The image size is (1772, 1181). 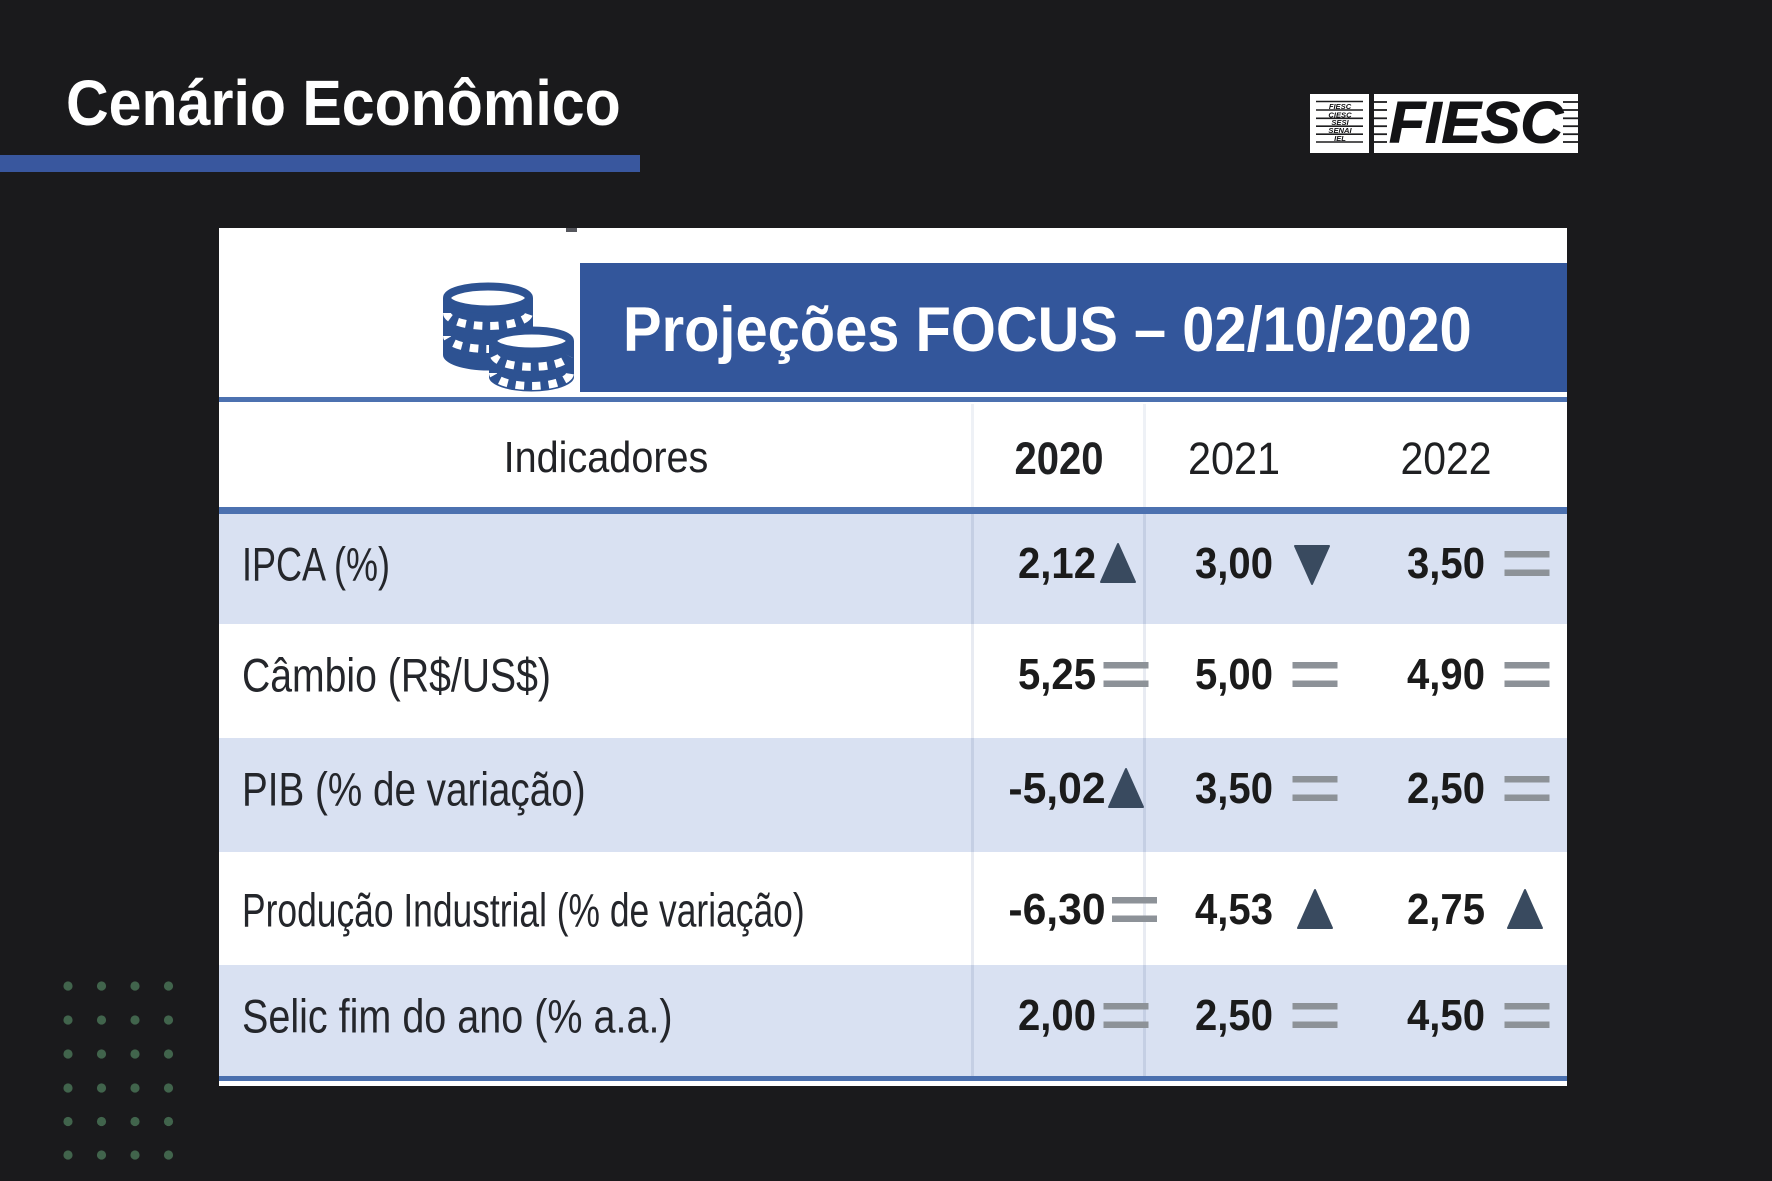 I want to click on svg-text: SENAI, so click(x=1340, y=130).